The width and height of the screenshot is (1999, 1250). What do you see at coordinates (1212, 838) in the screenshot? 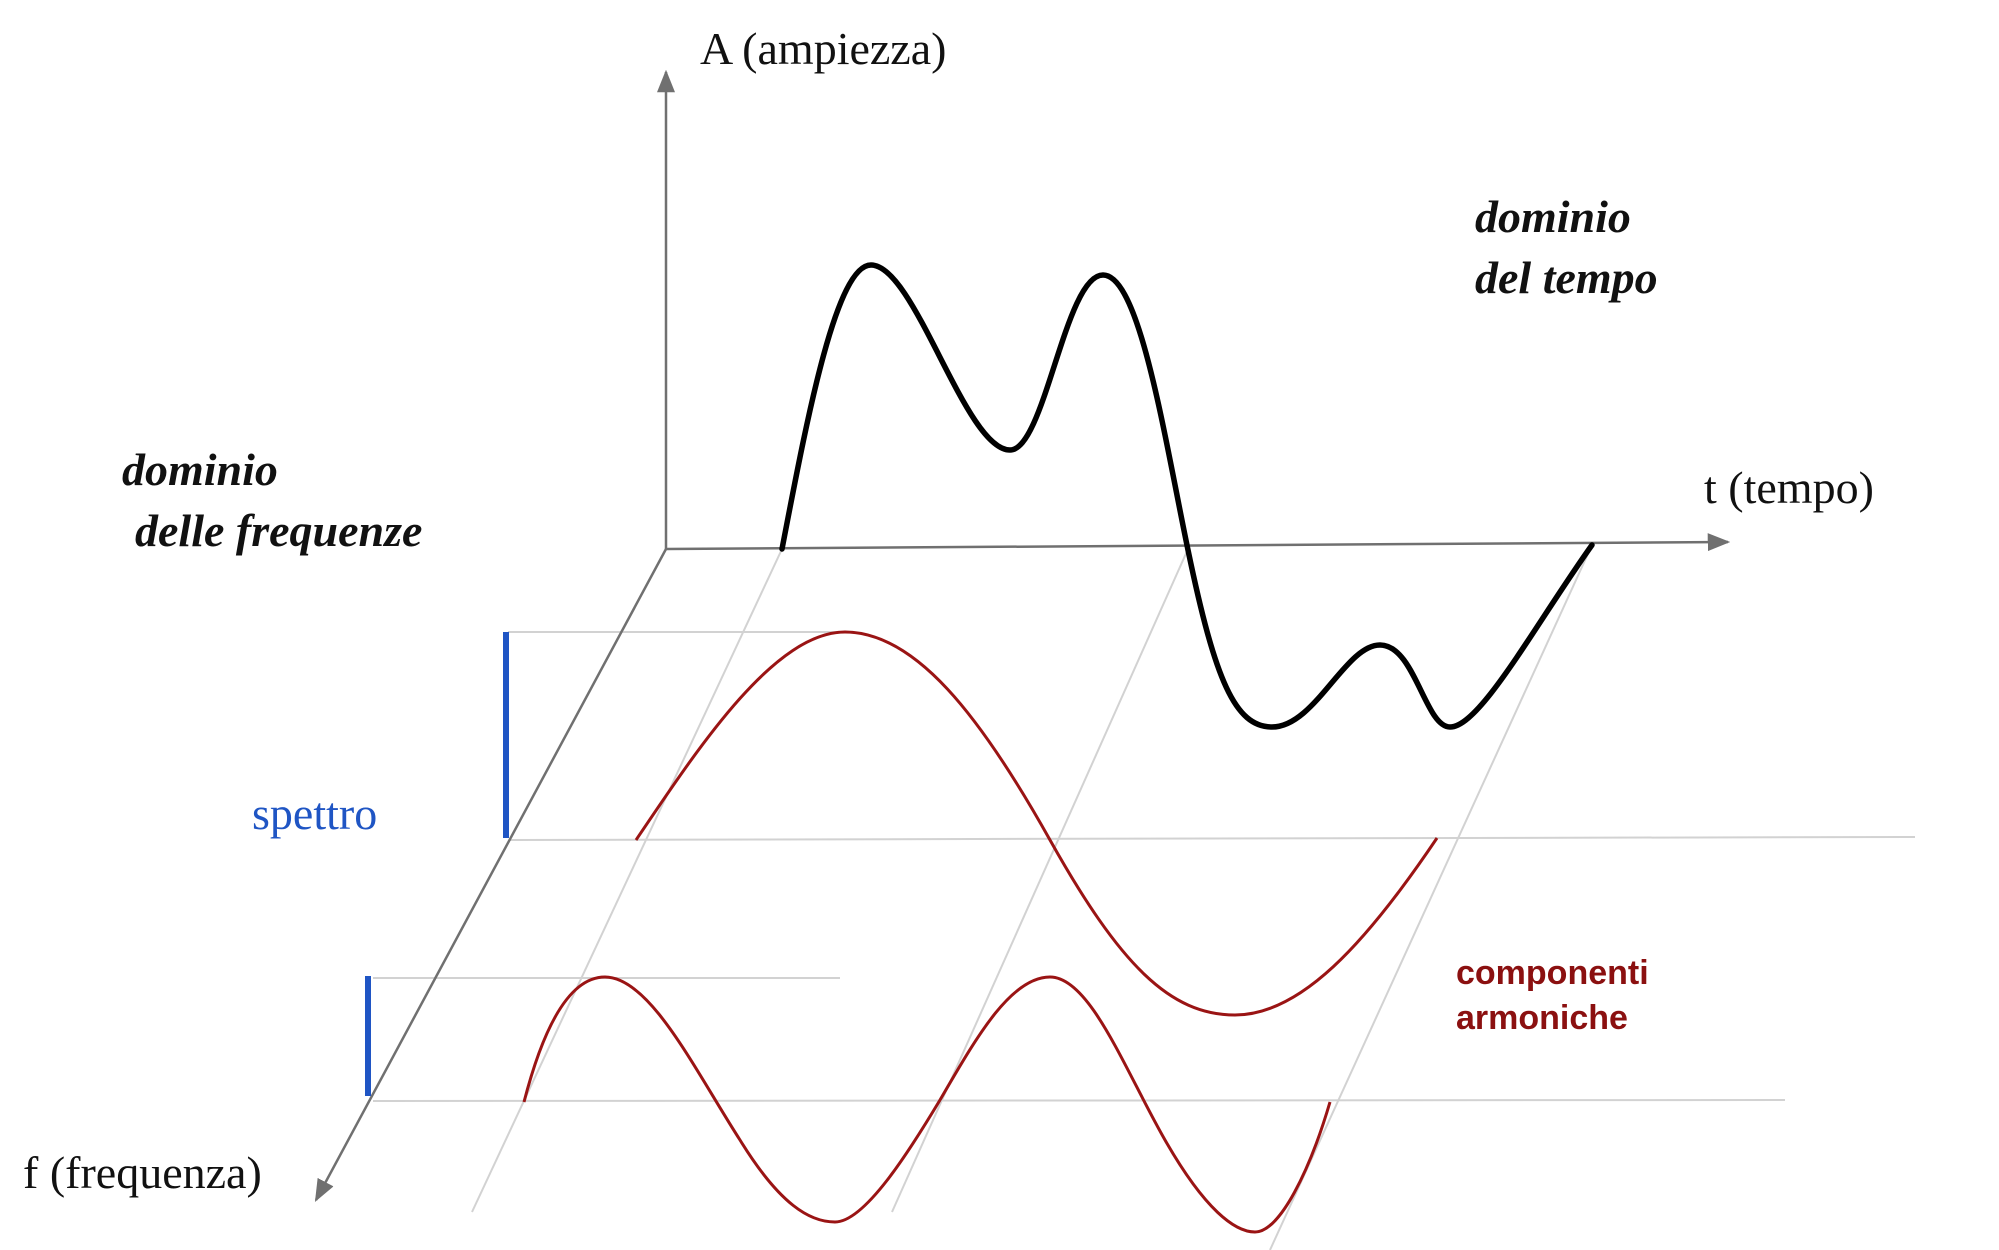
I see `guide-h-fundamental-baseline` at bounding box center [1212, 838].